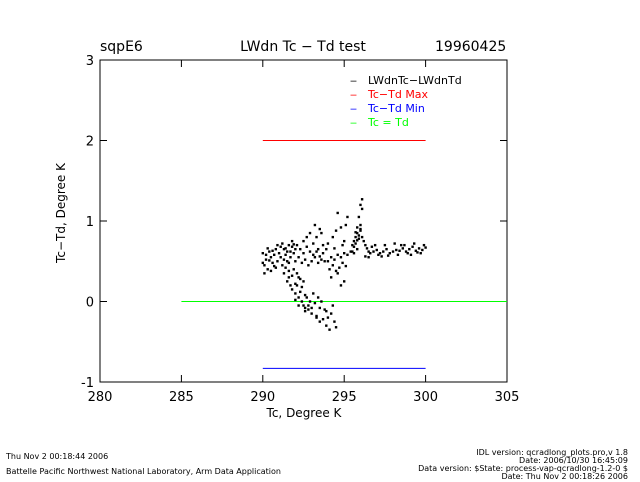 This screenshot has height=482, width=640. Describe the element at coordinates (90, 222) in the screenshot. I see `y-tick-label: 1` at that location.